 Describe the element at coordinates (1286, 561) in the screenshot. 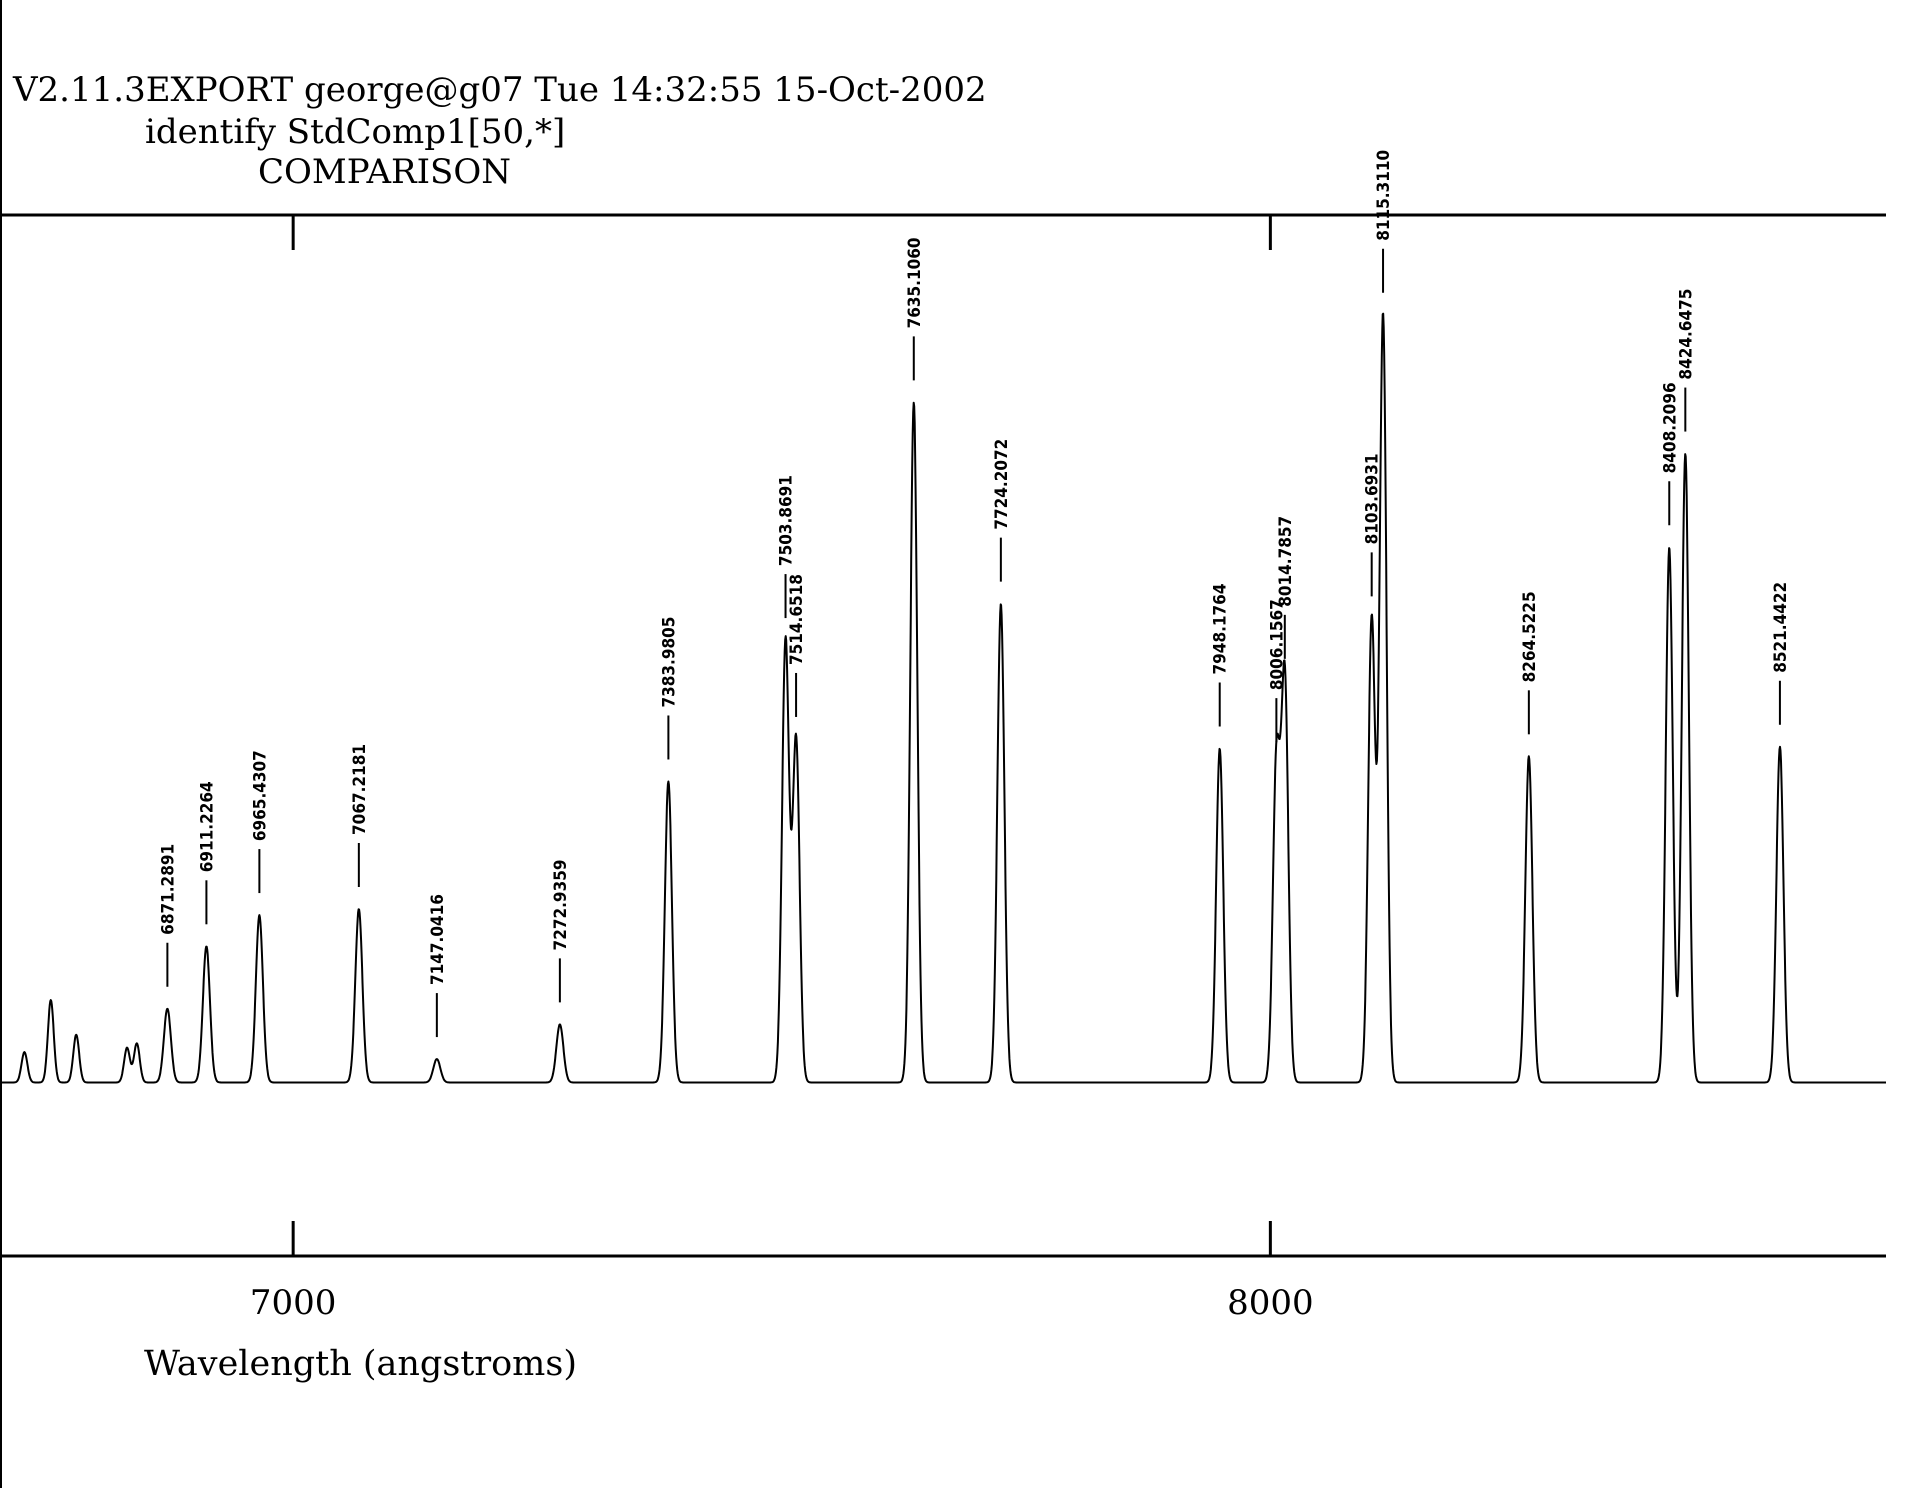

I see `line-label: 8014.7857` at that location.